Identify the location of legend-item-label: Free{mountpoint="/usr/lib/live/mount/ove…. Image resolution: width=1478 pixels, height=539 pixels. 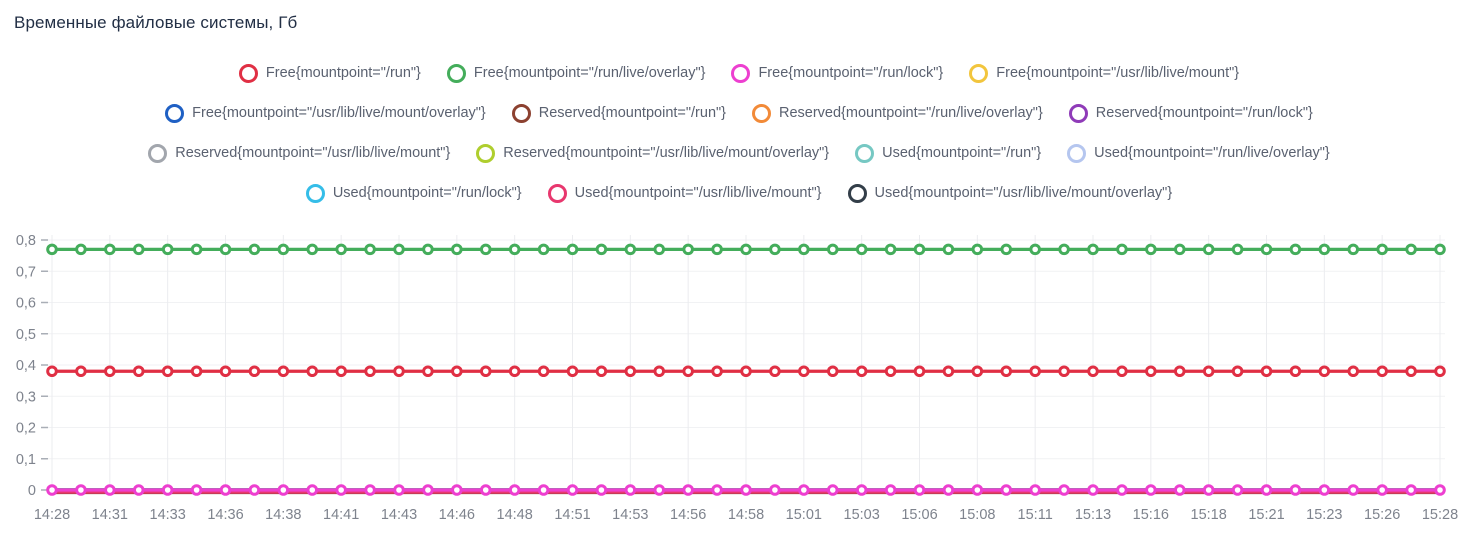
(339, 112).